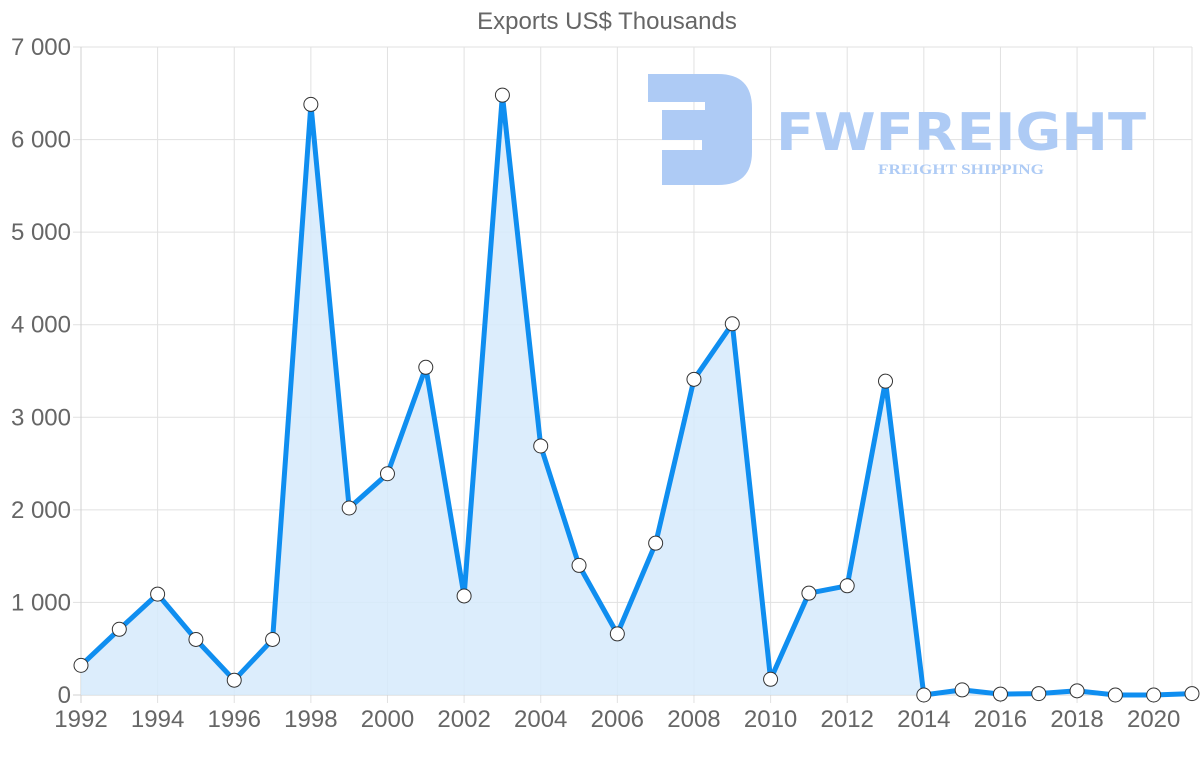  What do you see at coordinates (41, 325) in the screenshot?
I see `y-tick-label: 4 000` at bounding box center [41, 325].